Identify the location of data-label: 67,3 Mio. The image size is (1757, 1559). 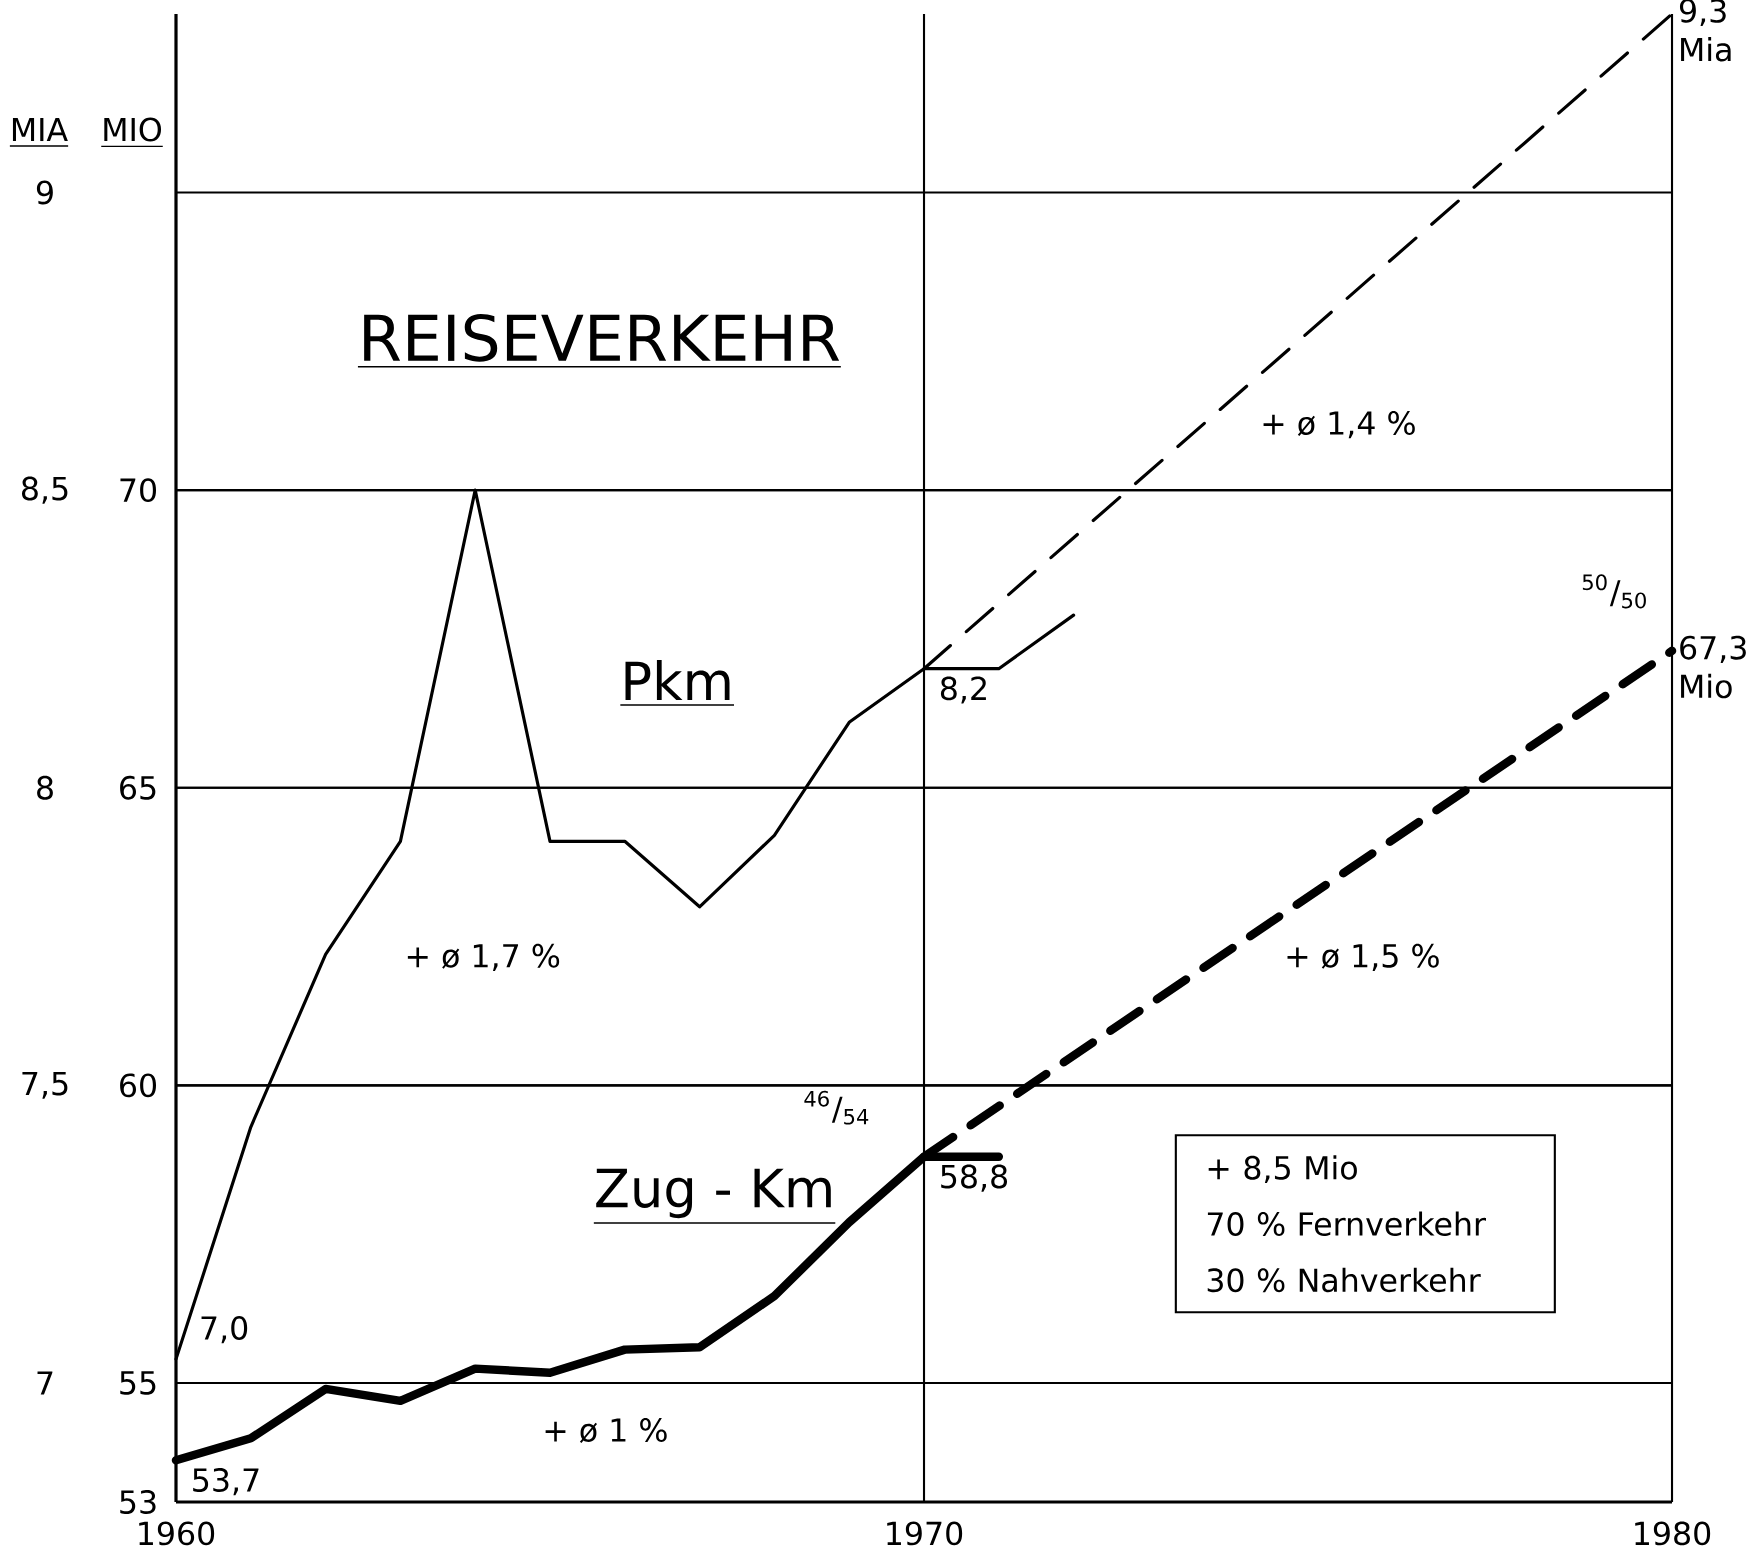
(1713, 667).